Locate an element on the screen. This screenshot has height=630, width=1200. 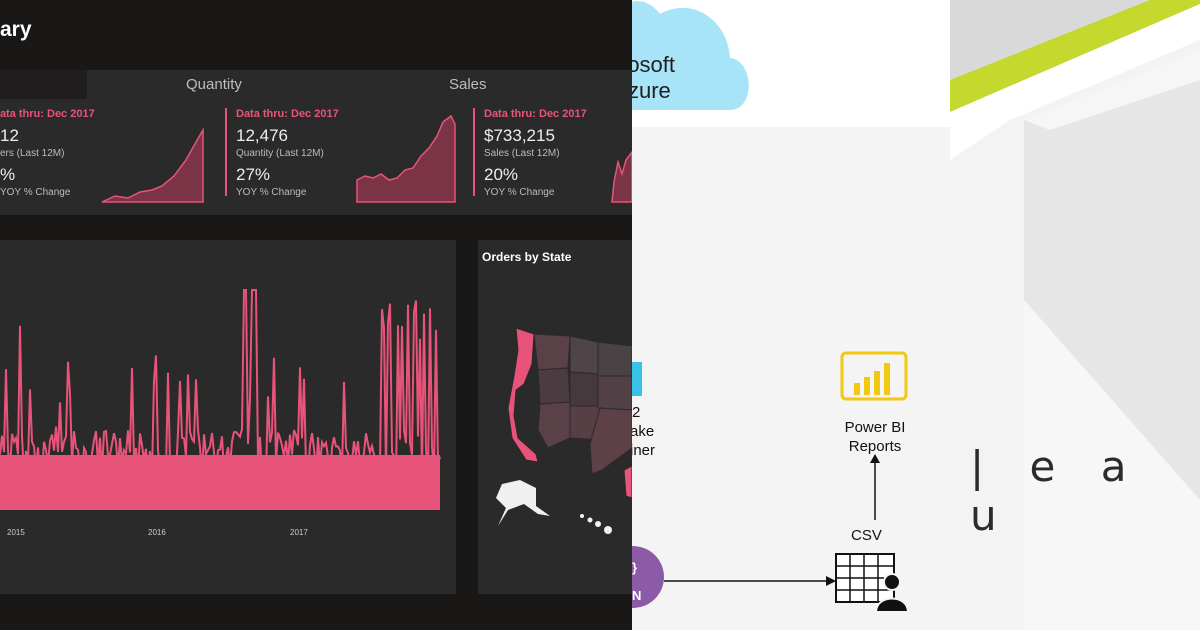
data-lake-line: 2 is located at coordinates (636, 412).